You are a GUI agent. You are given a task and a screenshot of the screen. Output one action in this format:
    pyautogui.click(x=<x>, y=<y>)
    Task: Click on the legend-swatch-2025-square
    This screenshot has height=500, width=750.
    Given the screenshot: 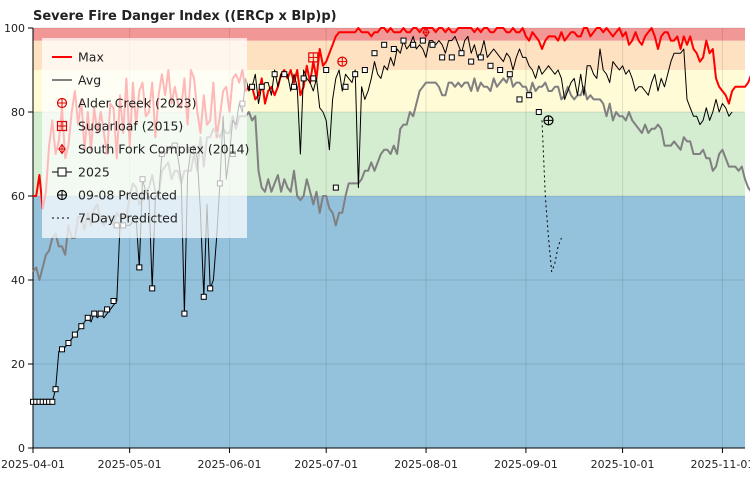 What is the action you would take?
    pyautogui.click(x=62, y=172)
    